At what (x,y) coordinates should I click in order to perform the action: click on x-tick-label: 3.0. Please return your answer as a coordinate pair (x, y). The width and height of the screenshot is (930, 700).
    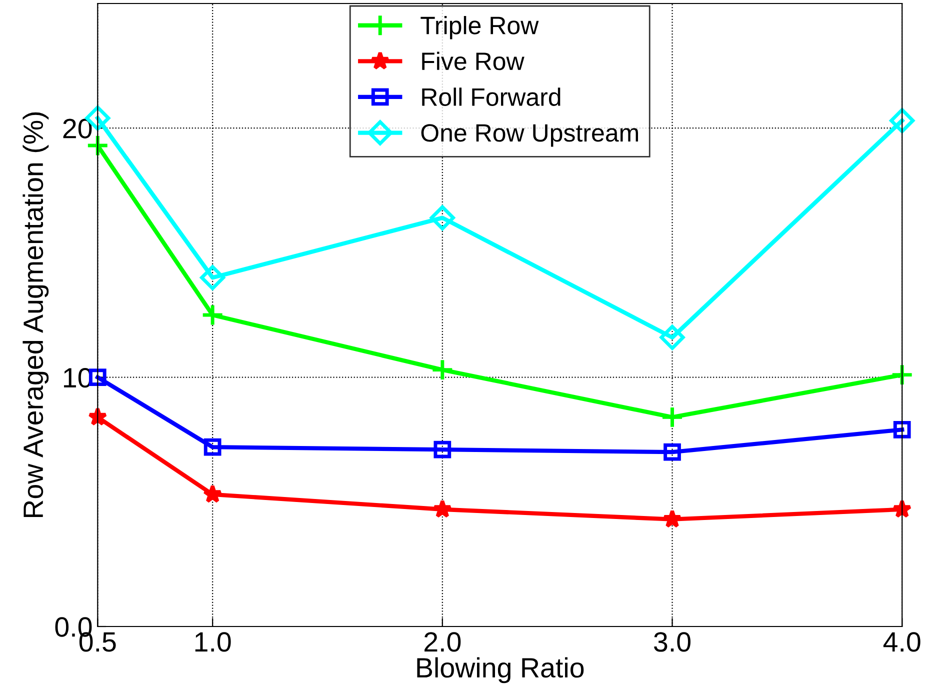
    Looking at the image, I should click on (672, 642).